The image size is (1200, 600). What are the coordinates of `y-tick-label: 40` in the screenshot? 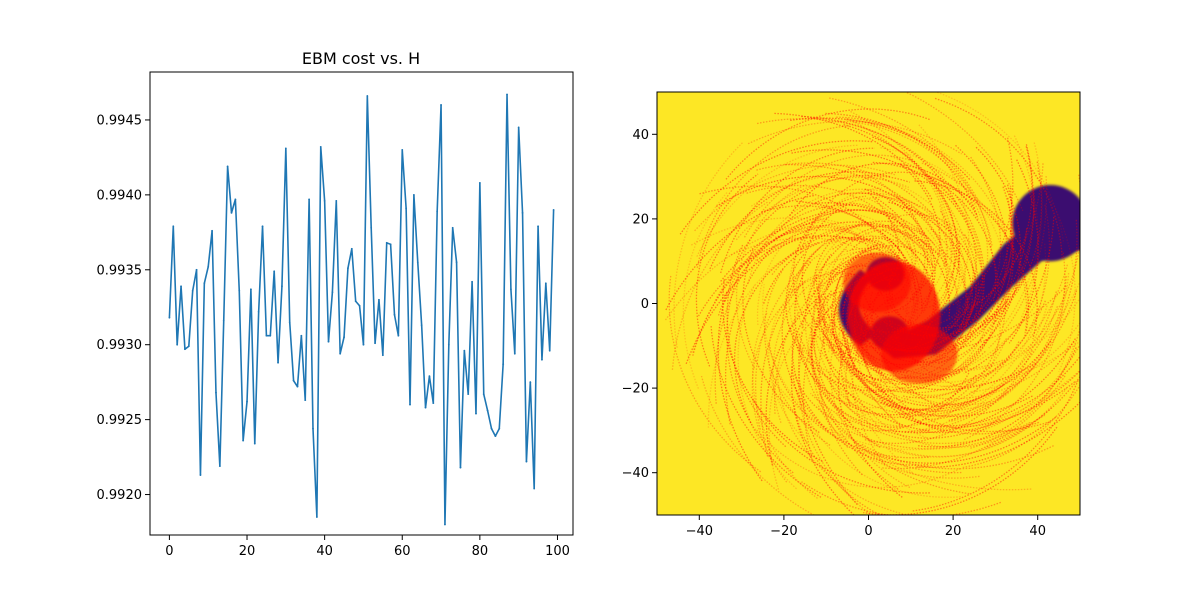 It's located at (640, 135).